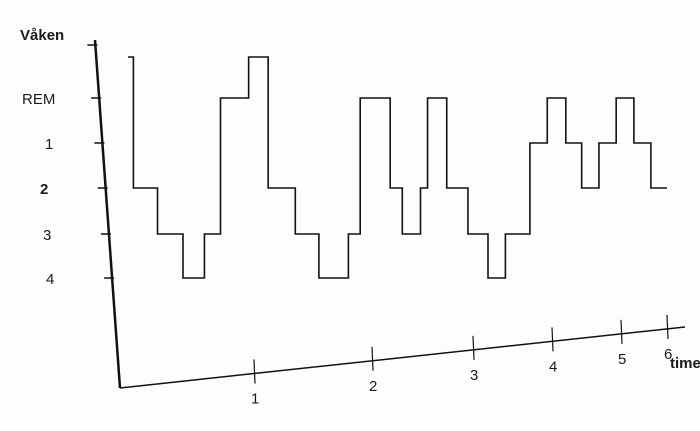 The image size is (700, 431). I want to click on y-axis-line, so click(107, 214).